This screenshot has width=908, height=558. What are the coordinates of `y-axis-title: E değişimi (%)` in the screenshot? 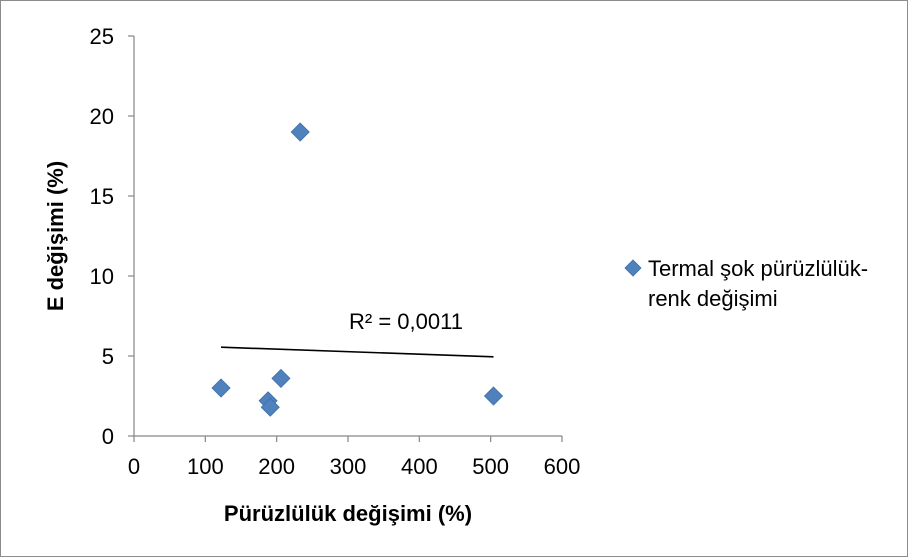 It's located at (55, 236).